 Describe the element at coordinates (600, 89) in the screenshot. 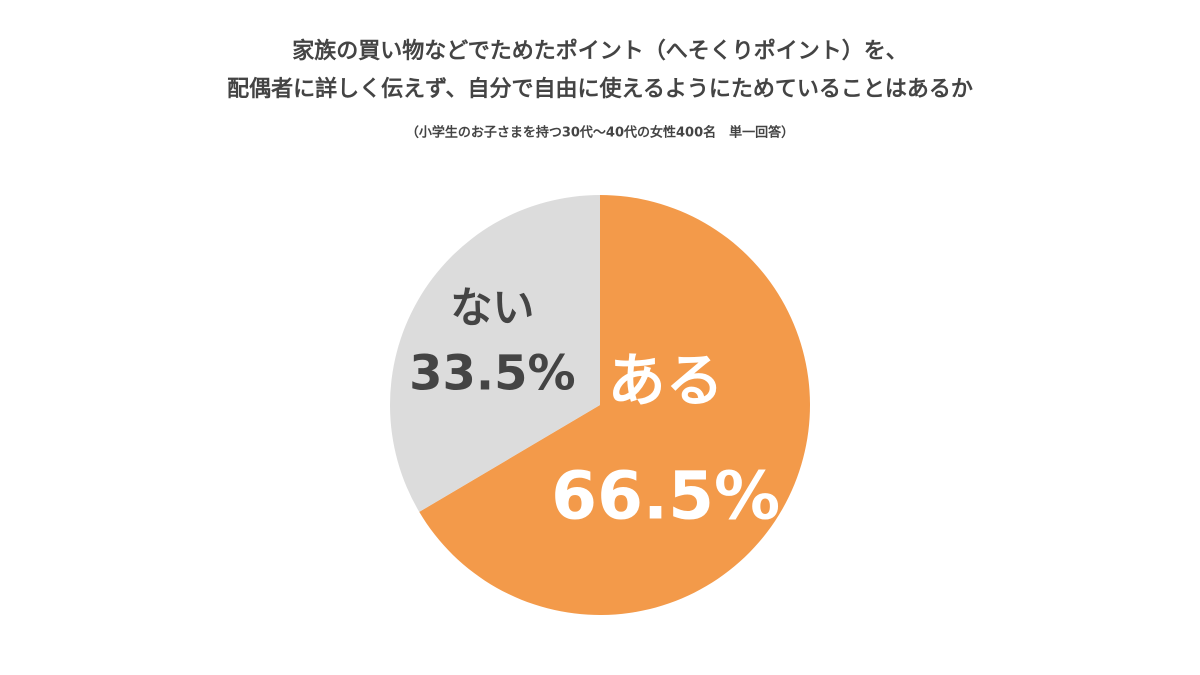

I see `chart-title: 配偶者に詳しく伝えず、自分で自由に使えるようにためていることはあるか` at that location.